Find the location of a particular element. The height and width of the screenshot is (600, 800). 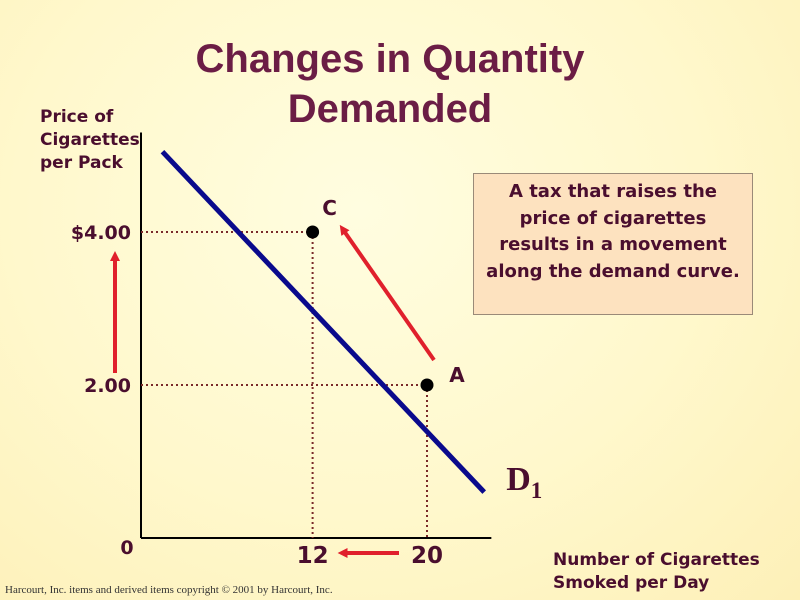

point-c-label: C is located at coordinates (329, 208).